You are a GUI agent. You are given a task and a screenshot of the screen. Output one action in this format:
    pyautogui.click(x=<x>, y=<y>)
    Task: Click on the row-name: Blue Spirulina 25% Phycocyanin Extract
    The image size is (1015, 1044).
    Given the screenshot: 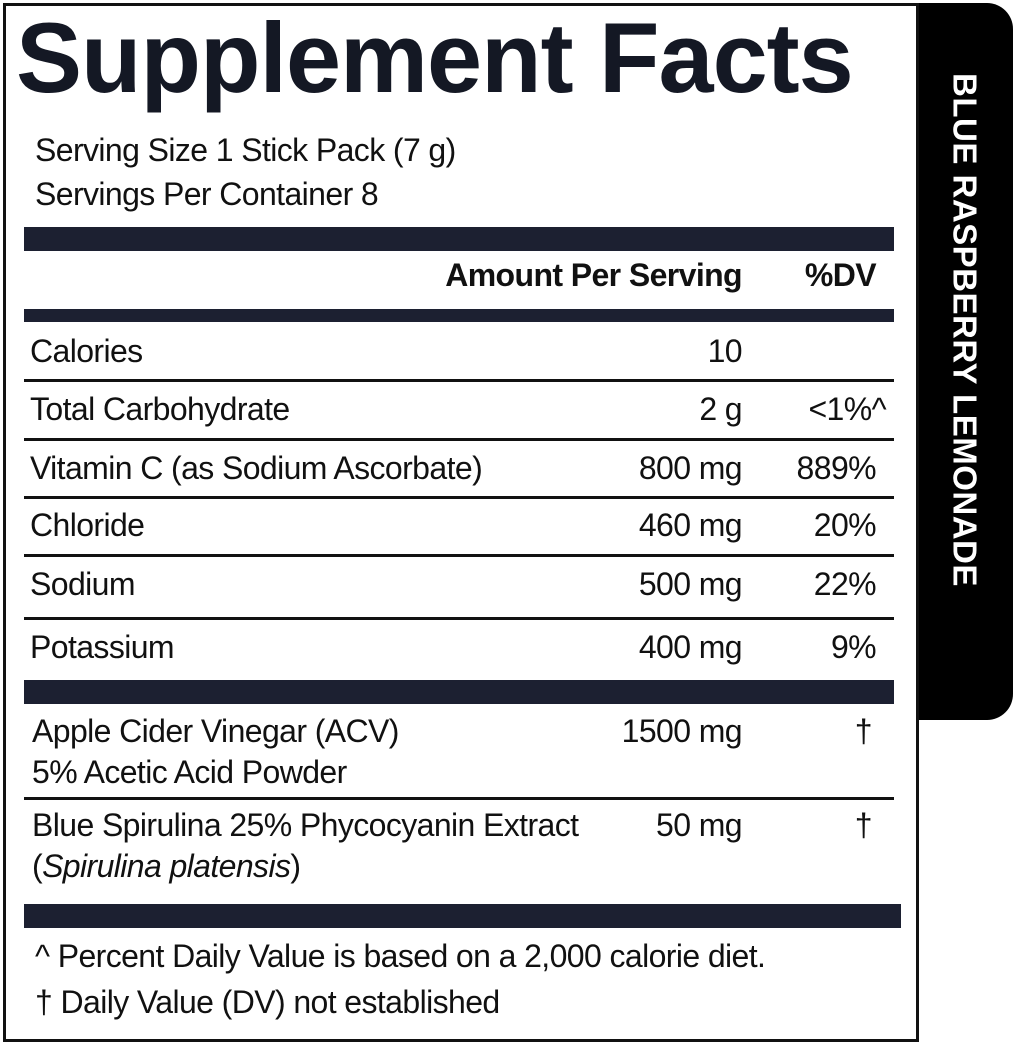 What is the action you would take?
    pyautogui.click(x=305, y=825)
    